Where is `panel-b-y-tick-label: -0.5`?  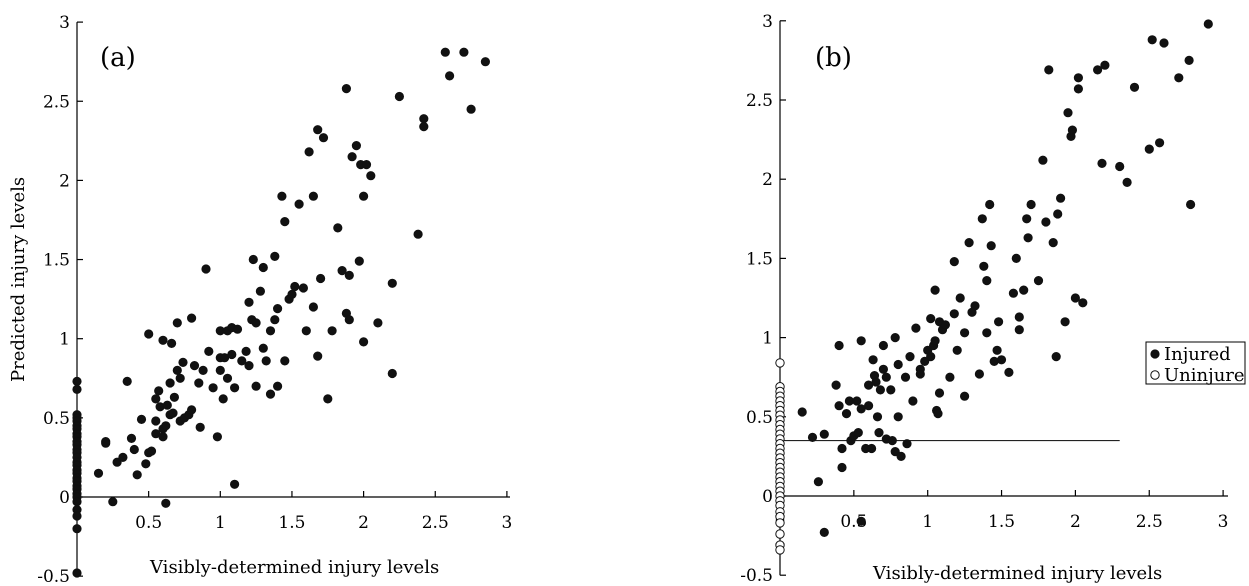 panel-b-y-tick-label: -0.5 is located at coordinates (756, 576).